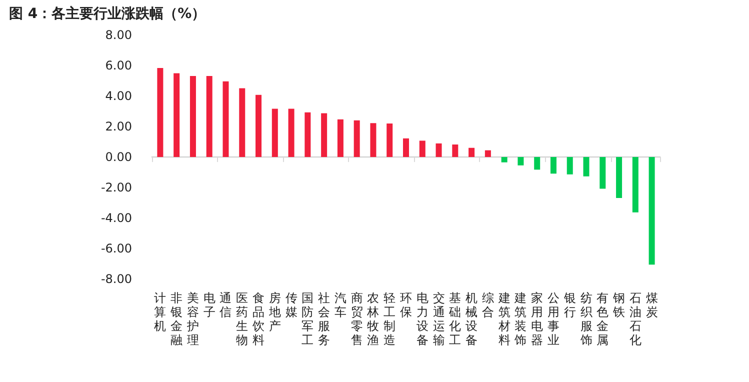 The height and width of the screenshot is (382, 749). Describe the element at coordinates (118, 157) in the screenshot. I see `y-tick-label: 0.00` at that location.